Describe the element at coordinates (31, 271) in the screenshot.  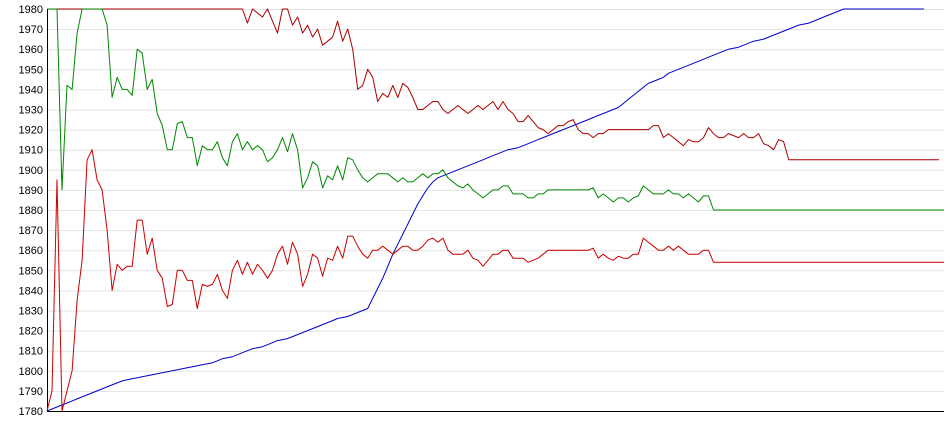
I see `y-tick-label: 1850` at that location.